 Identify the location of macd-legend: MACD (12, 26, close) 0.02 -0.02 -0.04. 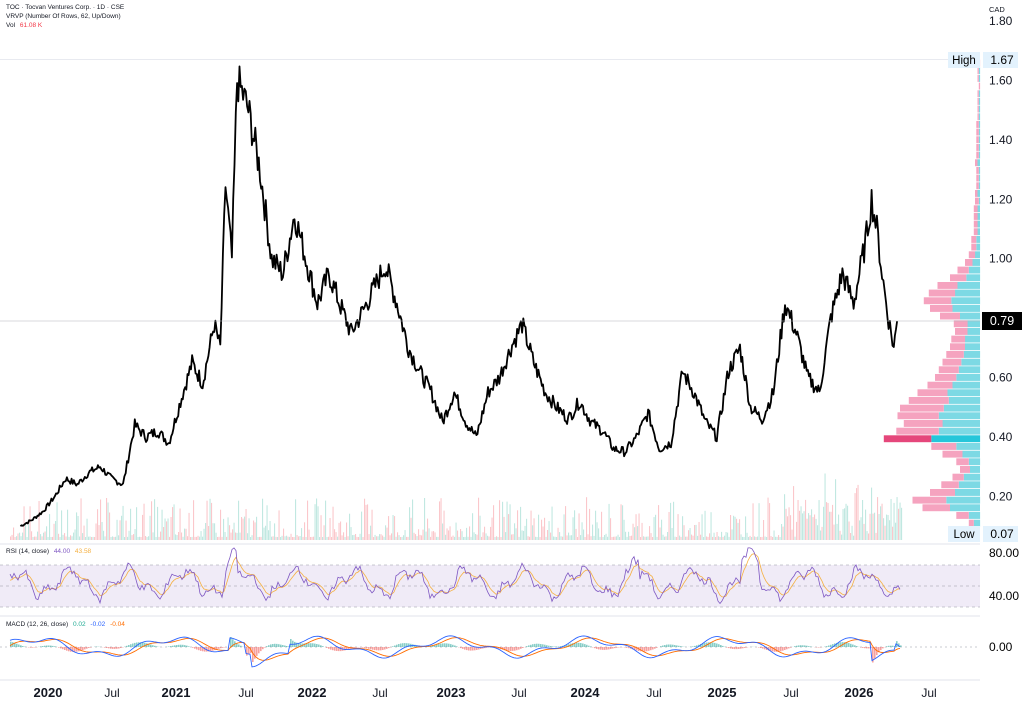
(67, 624).